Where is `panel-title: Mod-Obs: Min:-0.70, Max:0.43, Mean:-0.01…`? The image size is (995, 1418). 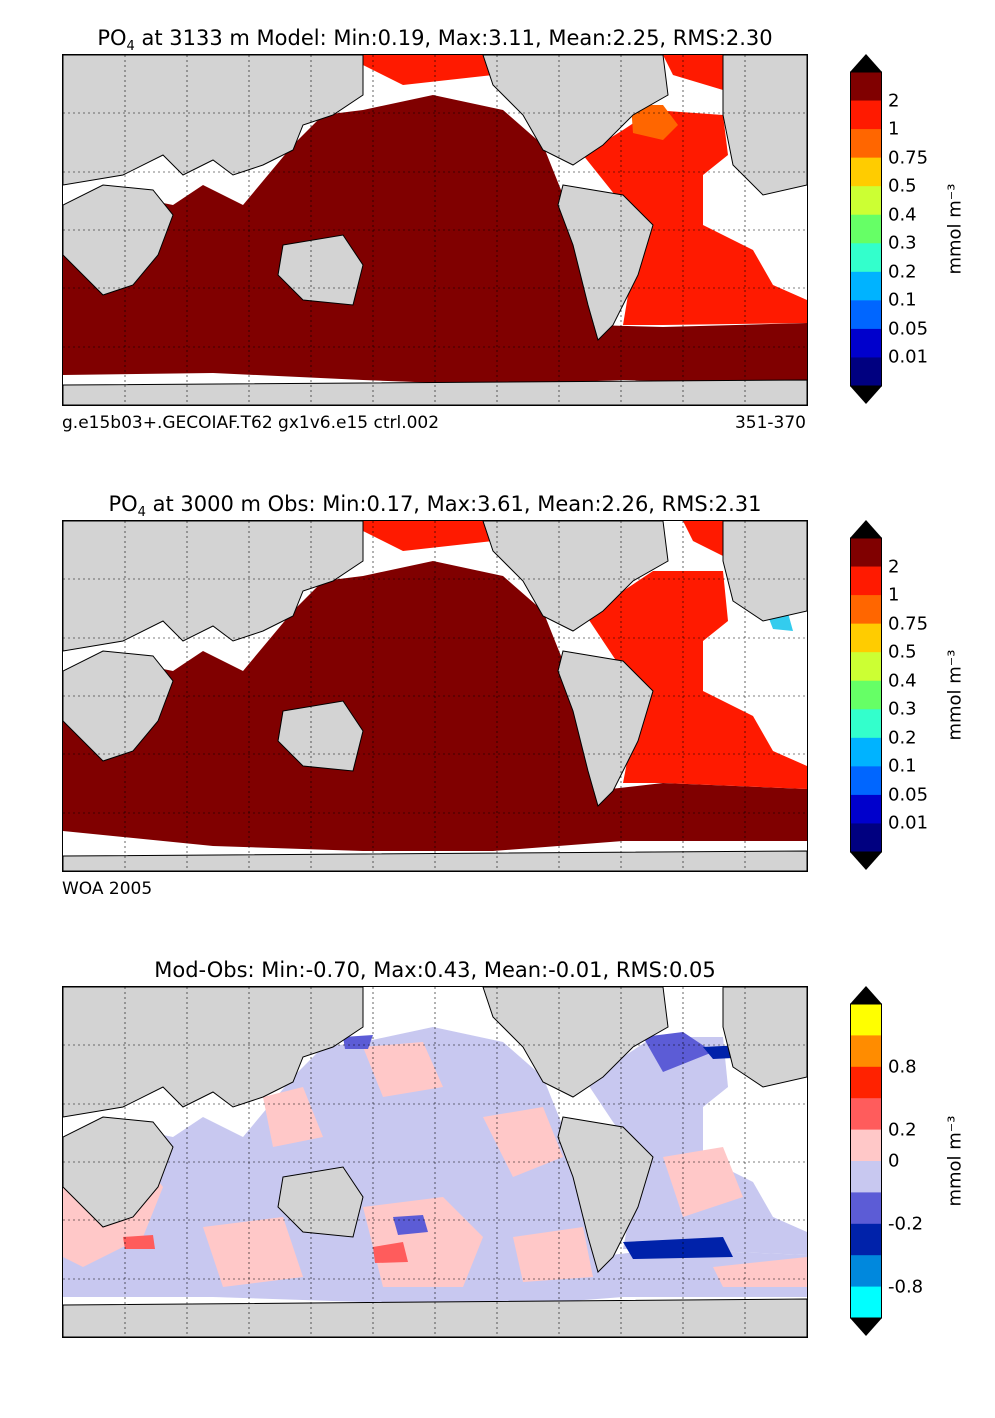
panel-title: Mod-Obs: Min:-0.70, Max:0.43, Mean:-0.01… is located at coordinates (435, 970).